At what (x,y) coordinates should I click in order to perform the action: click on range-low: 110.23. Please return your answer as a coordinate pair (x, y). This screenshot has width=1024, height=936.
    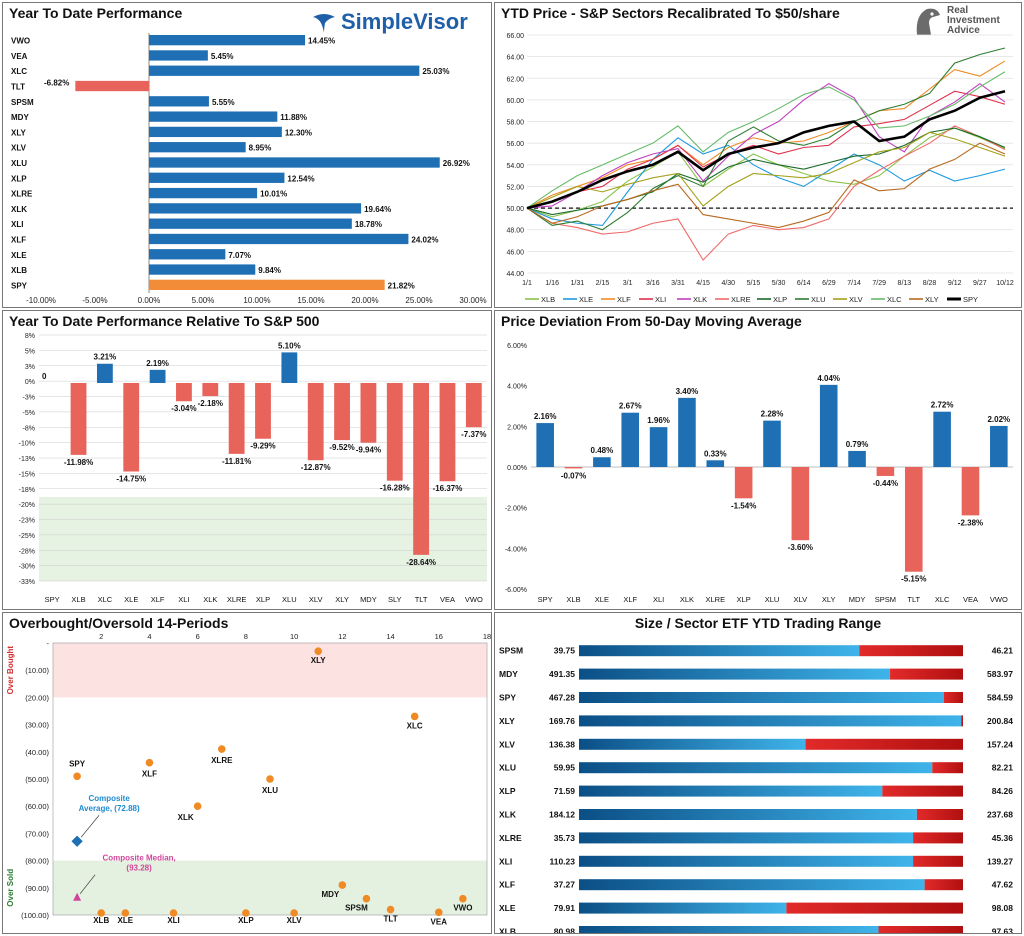
    Looking at the image, I should click on (562, 861).